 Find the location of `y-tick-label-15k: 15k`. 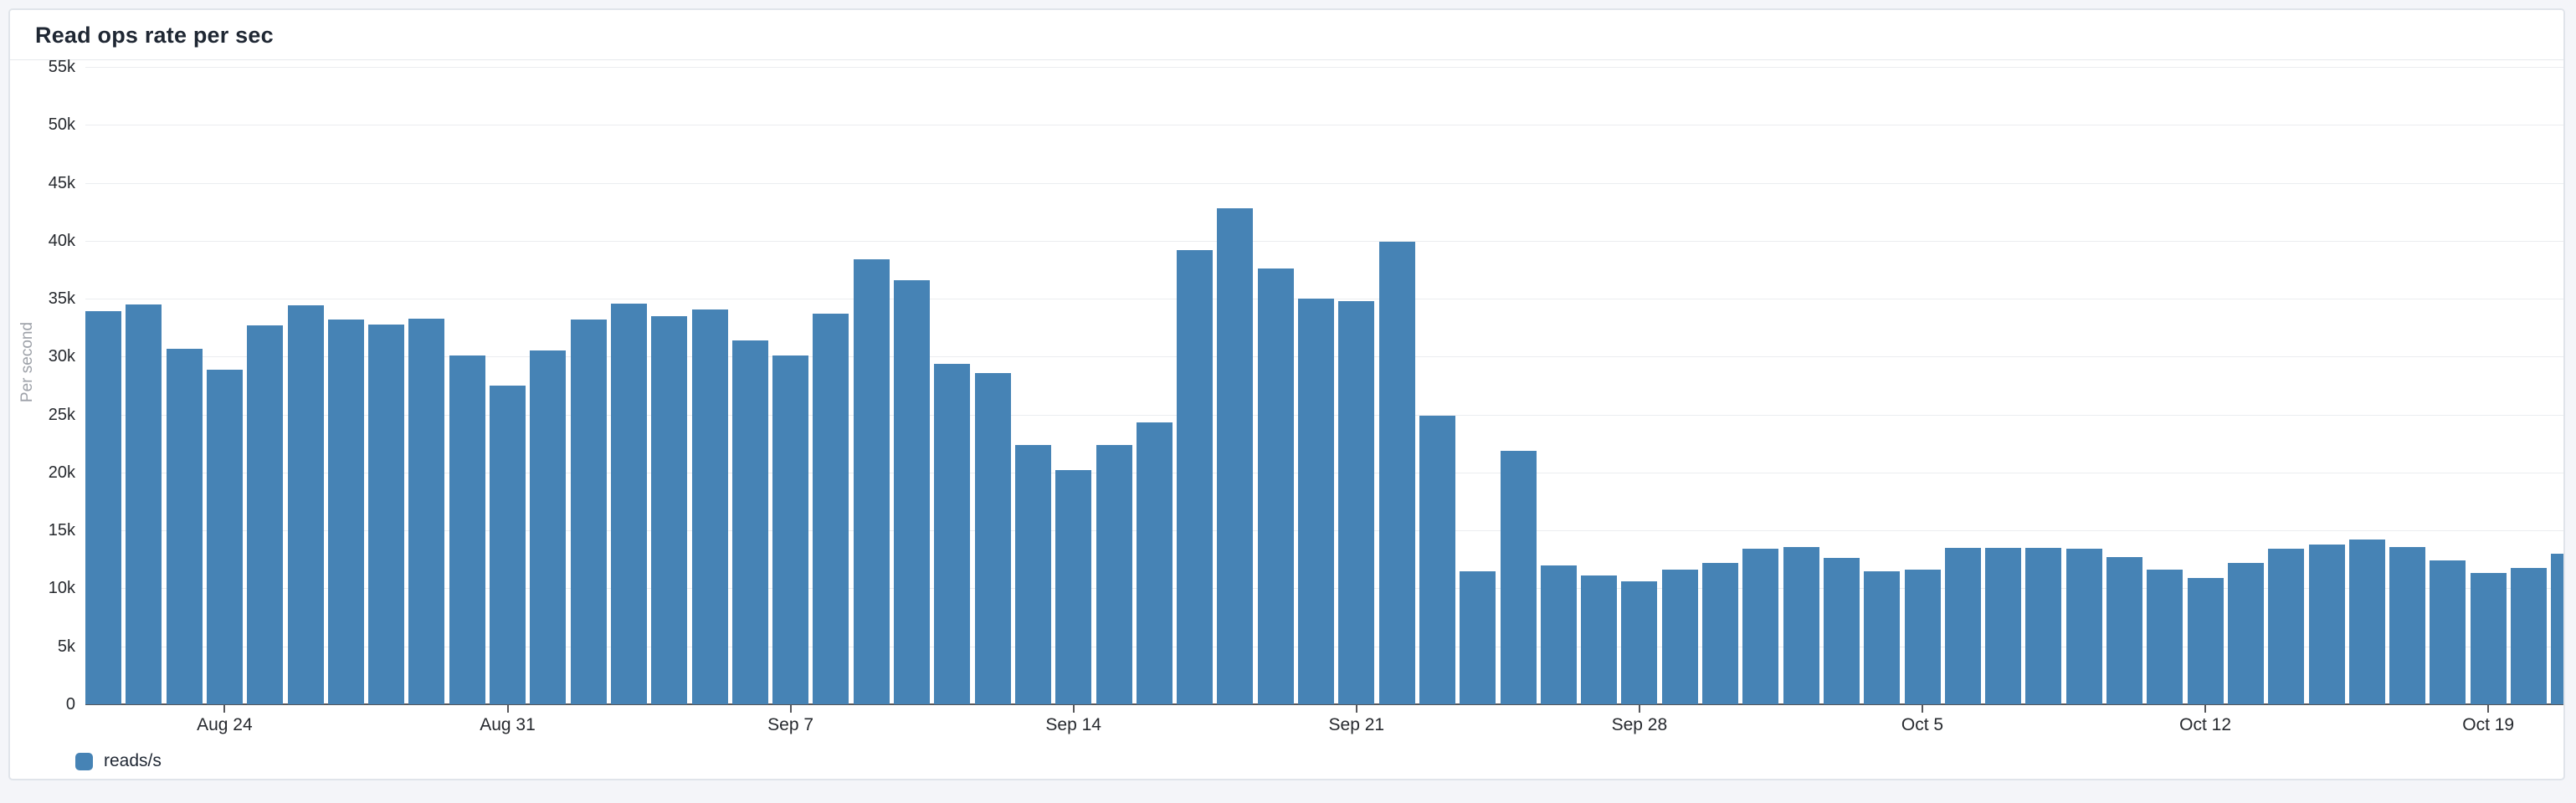

y-tick-label-15k: 15k is located at coordinates (61, 530).